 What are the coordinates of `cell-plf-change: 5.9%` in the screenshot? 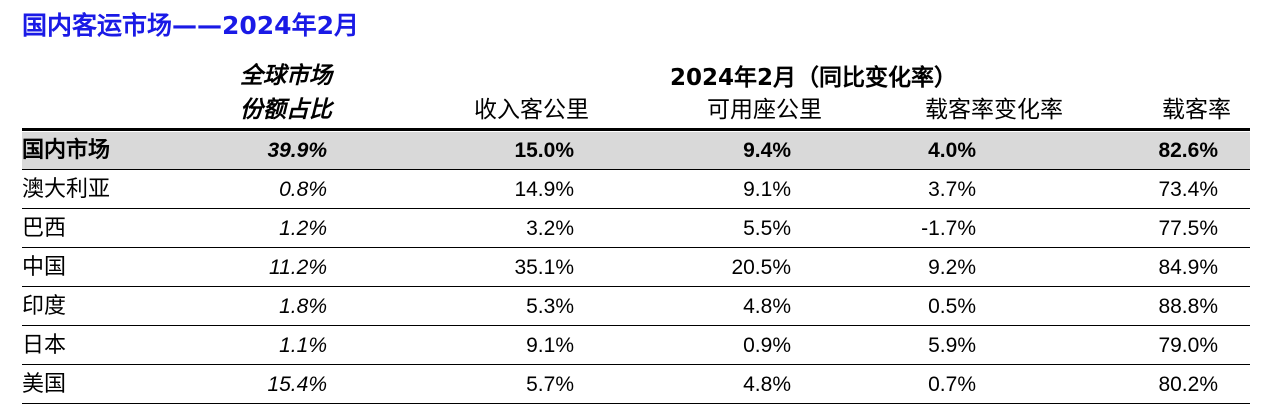 It's located at (952, 345).